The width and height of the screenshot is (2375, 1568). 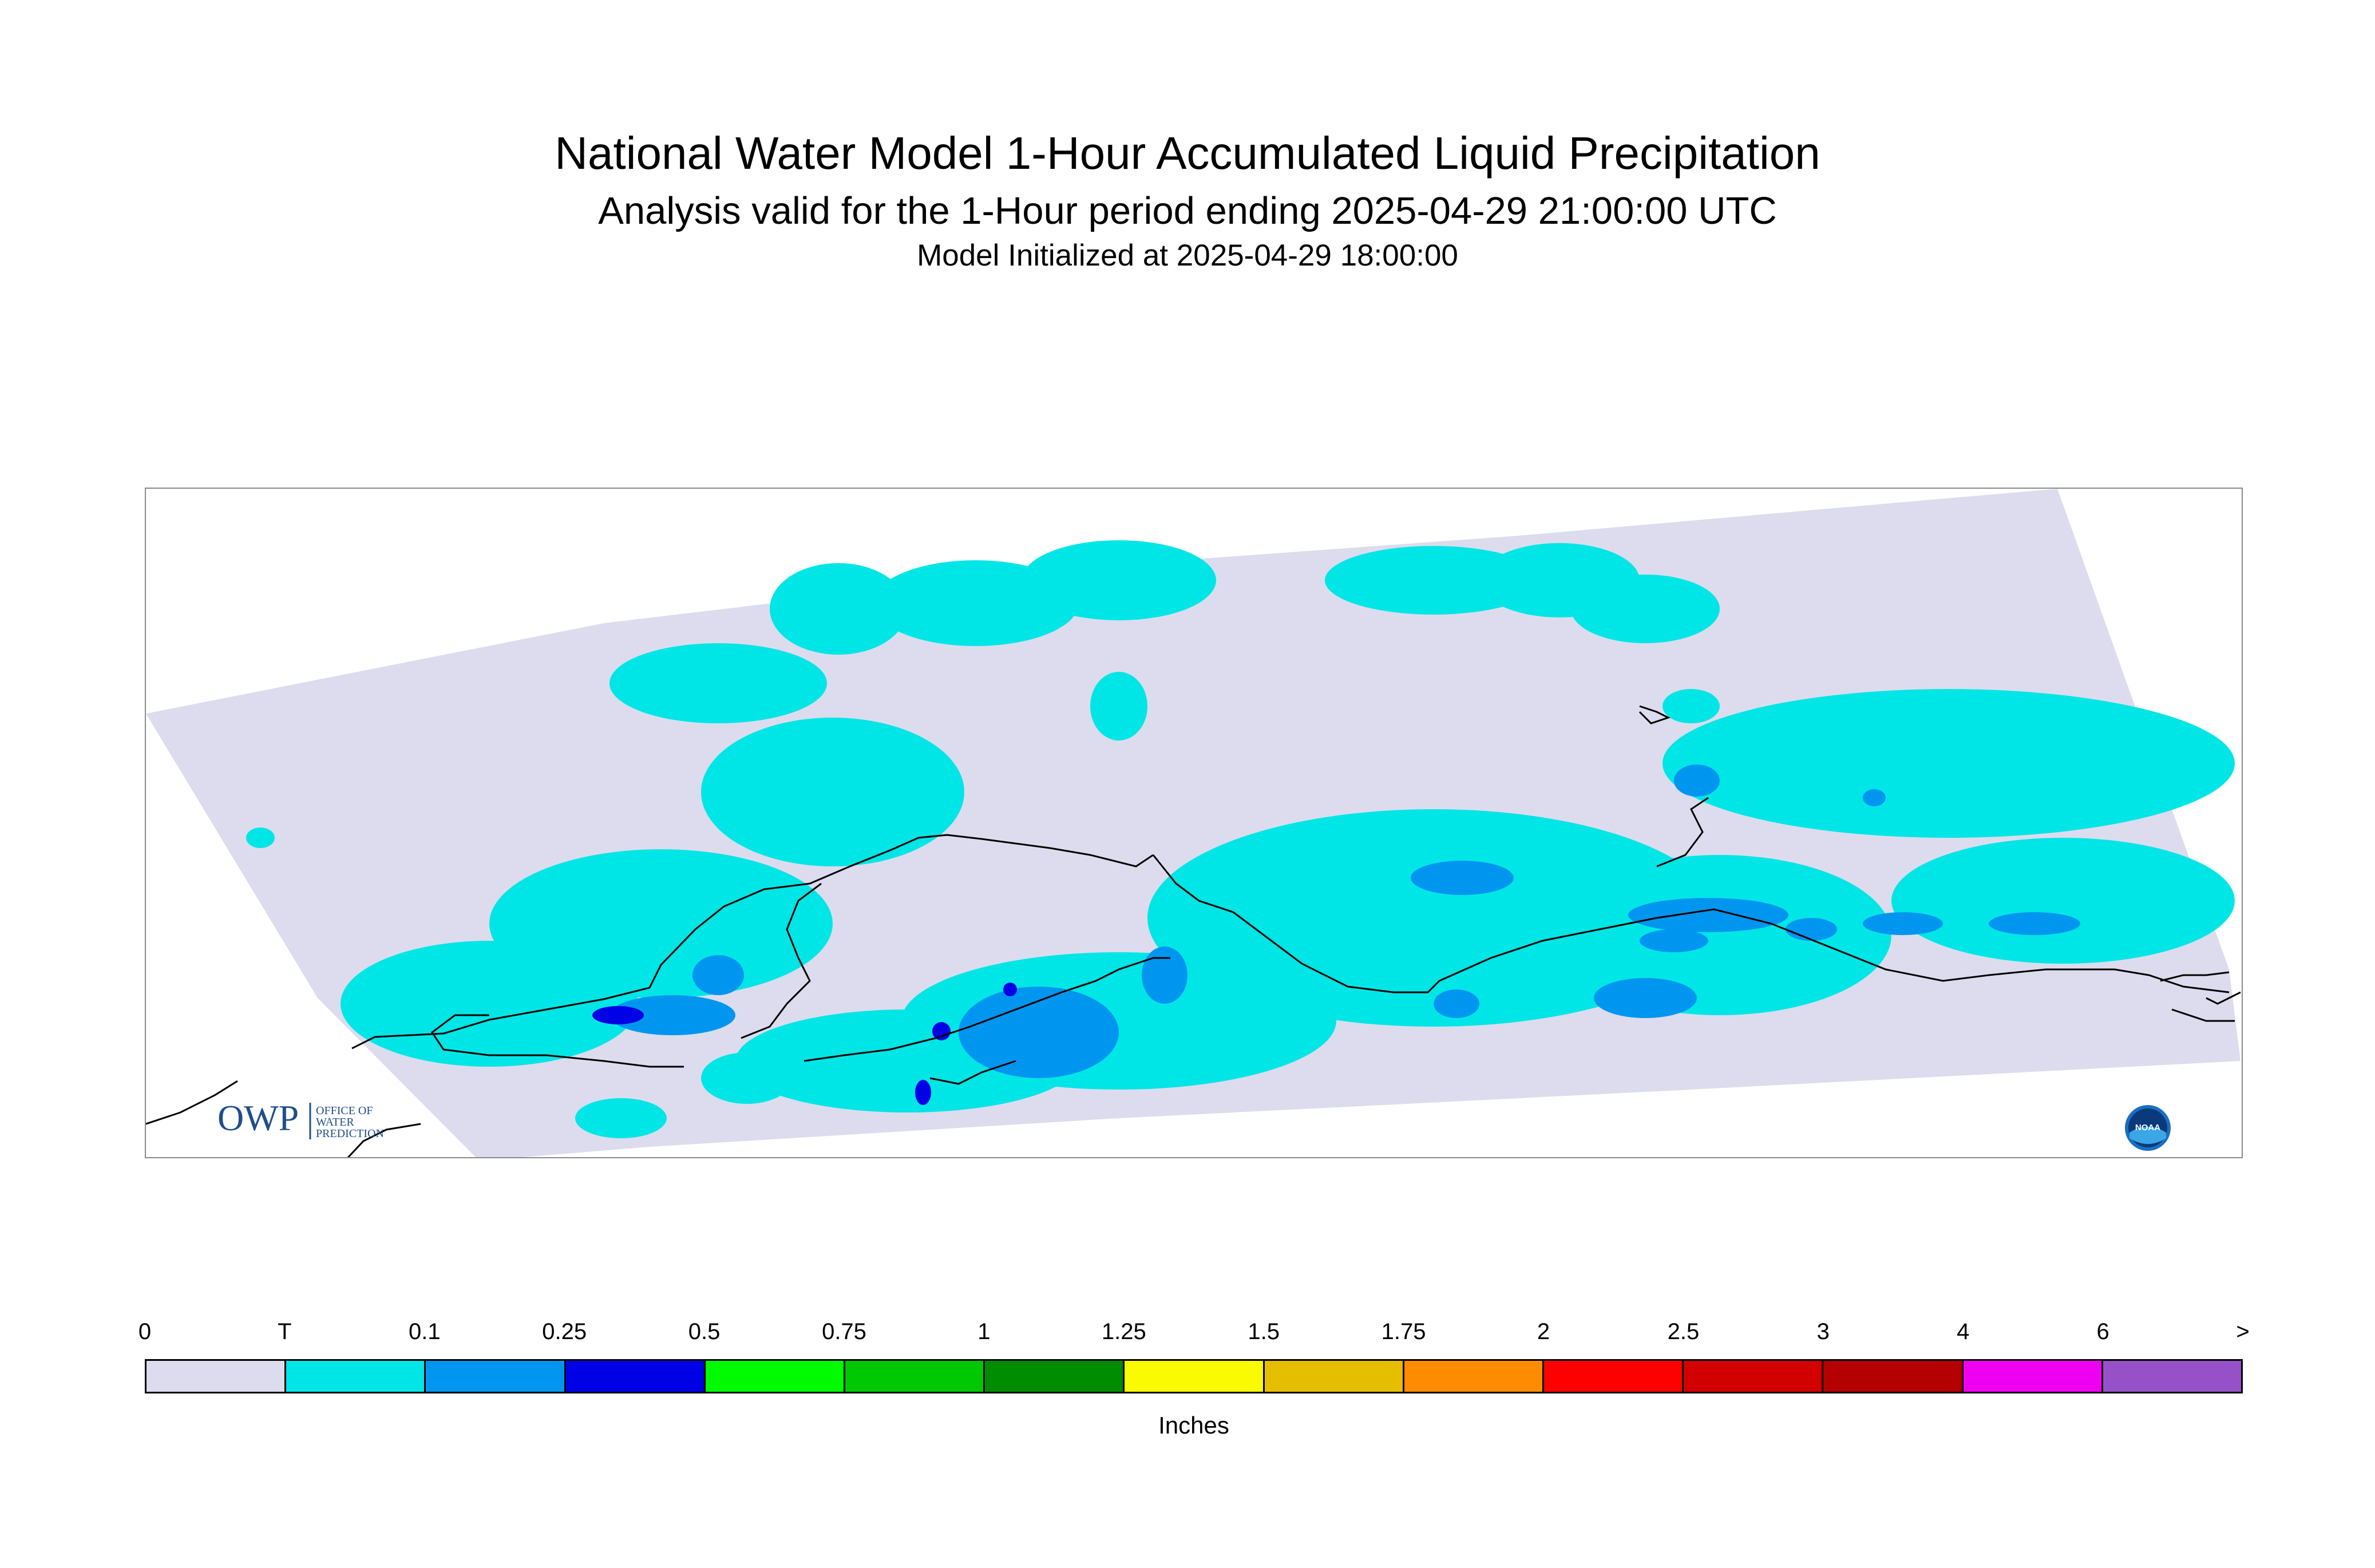 What do you see at coordinates (344, 1110) in the screenshot?
I see `owp-logo-line-1: OFFICE OF` at bounding box center [344, 1110].